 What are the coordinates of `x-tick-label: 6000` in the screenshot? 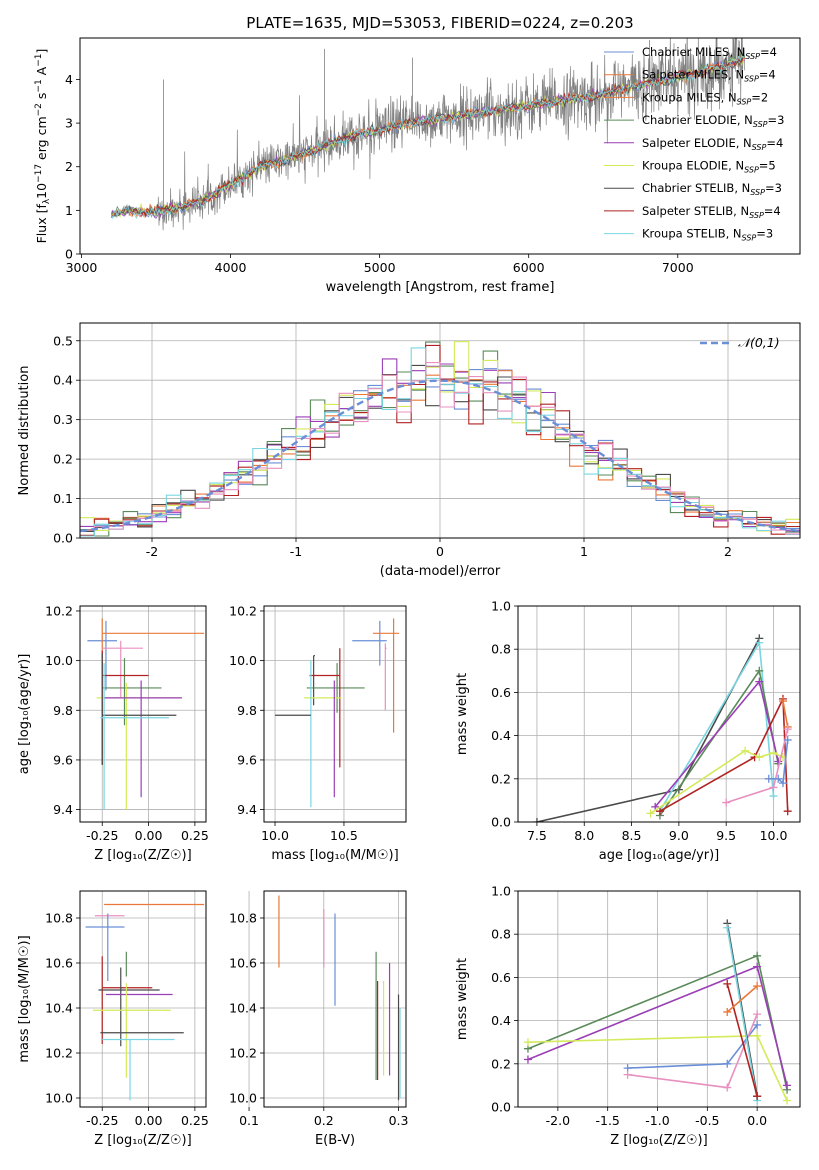 It's located at (529, 267).